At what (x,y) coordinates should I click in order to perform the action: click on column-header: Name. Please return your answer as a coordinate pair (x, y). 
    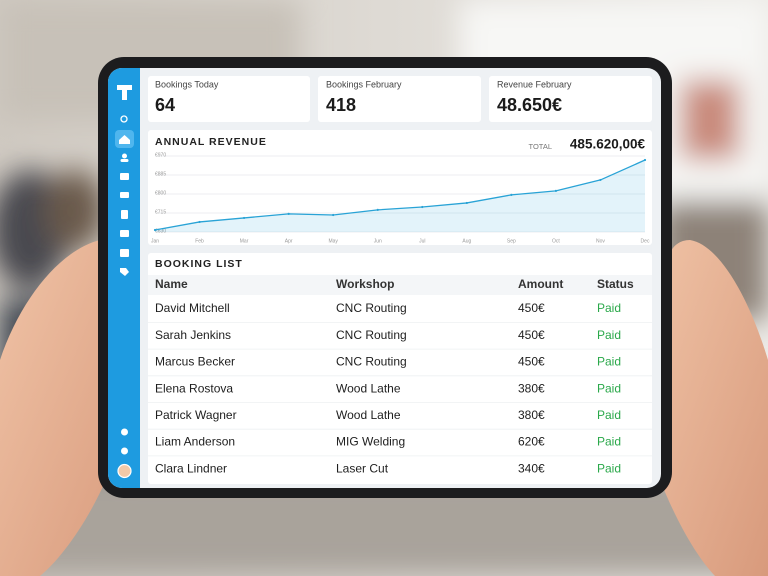
    Looking at the image, I should click on (171, 284).